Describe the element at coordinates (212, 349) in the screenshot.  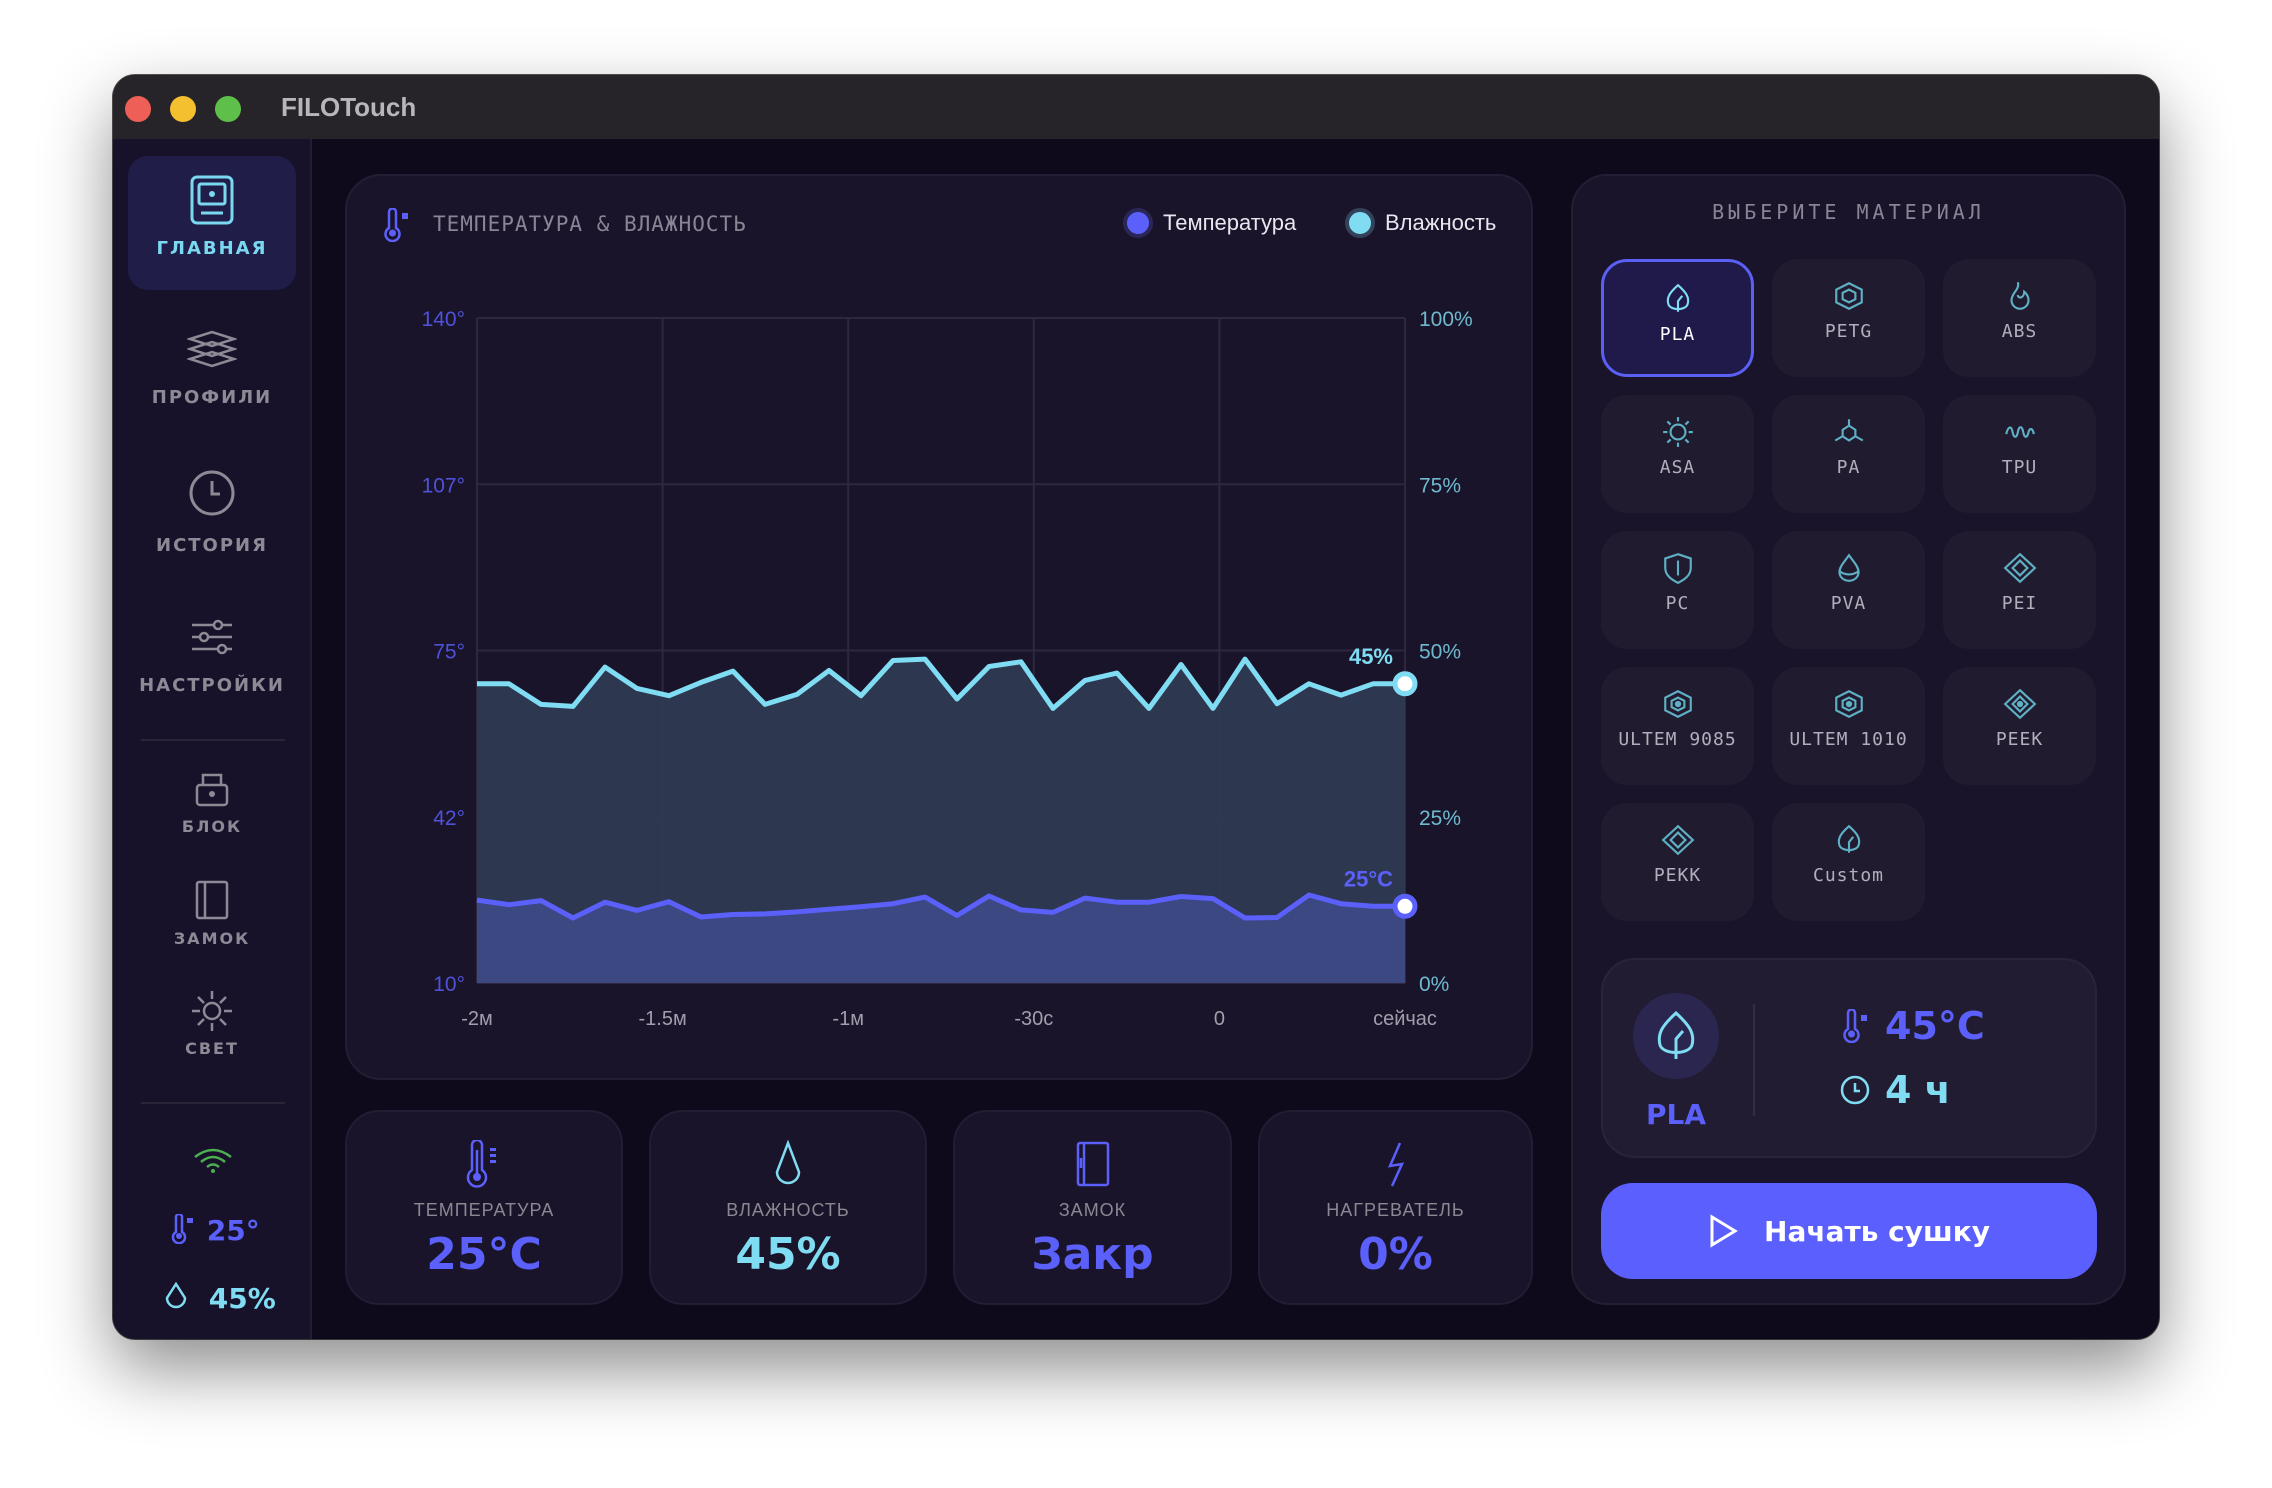
I see `layers-icon` at that location.